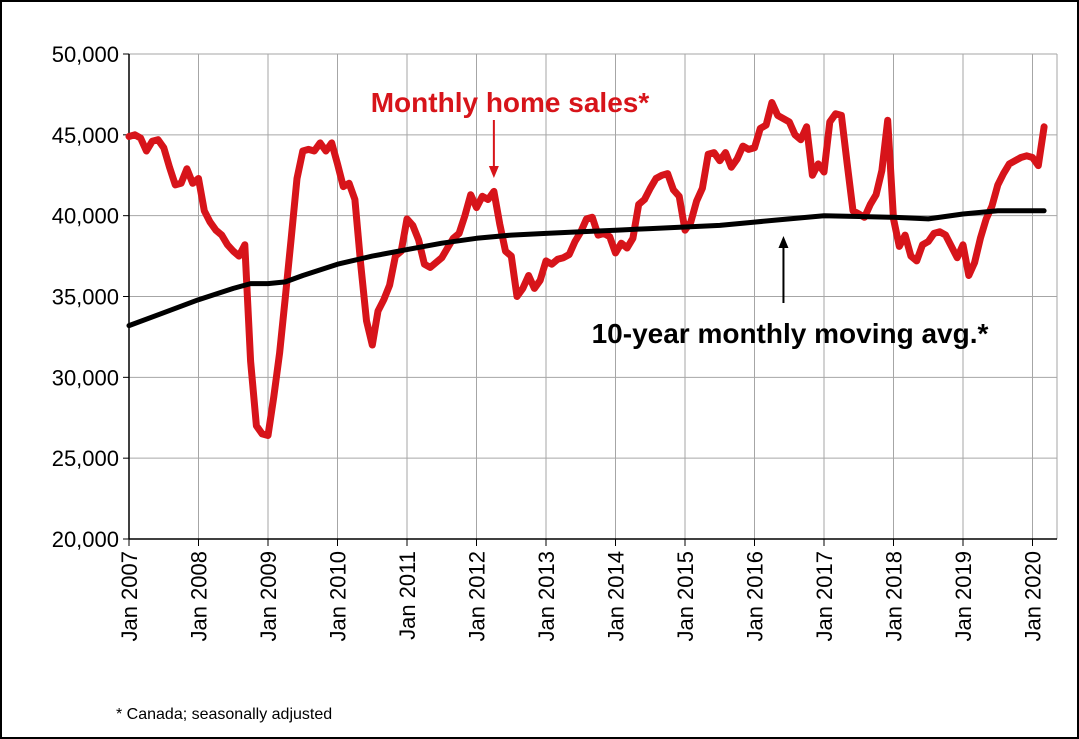 The height and width of the screenshot is (739, 1079). I want to click on footnote: * Canada; seasonally adjusted, so click(224, 714).